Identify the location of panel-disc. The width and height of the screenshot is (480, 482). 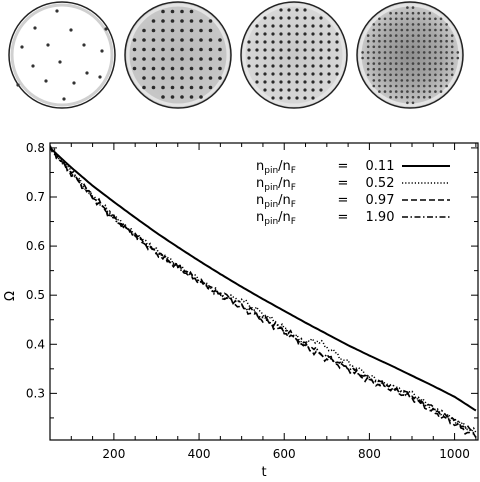
(294, 55).